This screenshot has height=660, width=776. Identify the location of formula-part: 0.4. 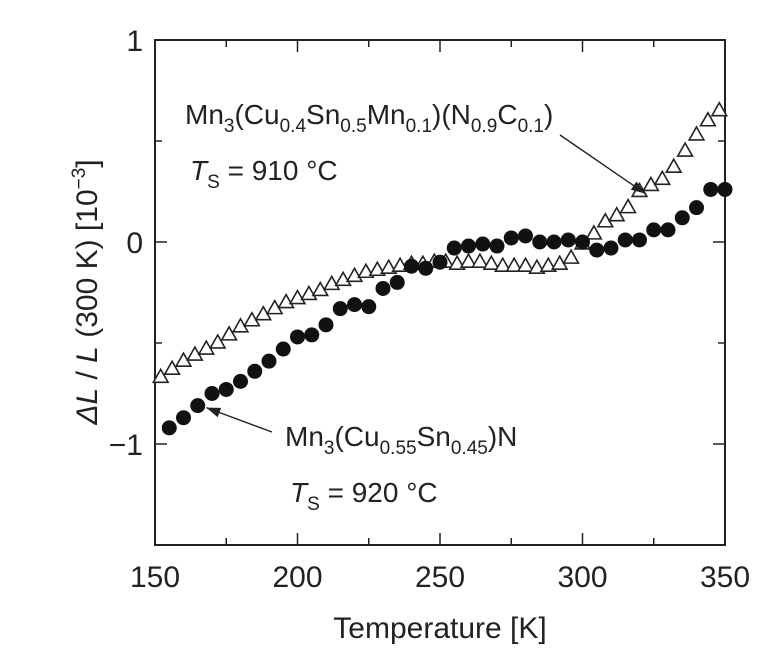
(293, 126).